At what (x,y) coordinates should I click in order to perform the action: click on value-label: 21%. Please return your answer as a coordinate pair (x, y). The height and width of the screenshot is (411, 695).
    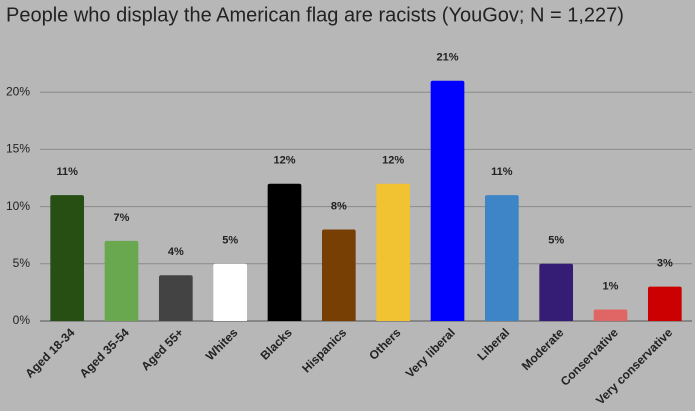
    Looking at the image, I should click on (447, 58).